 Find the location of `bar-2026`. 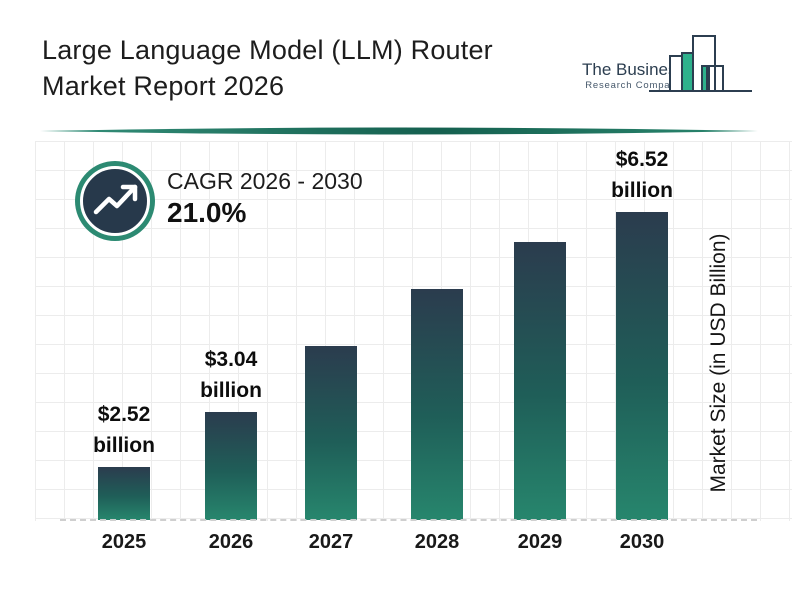

bar-2026 is located at coordinates (231, 466).